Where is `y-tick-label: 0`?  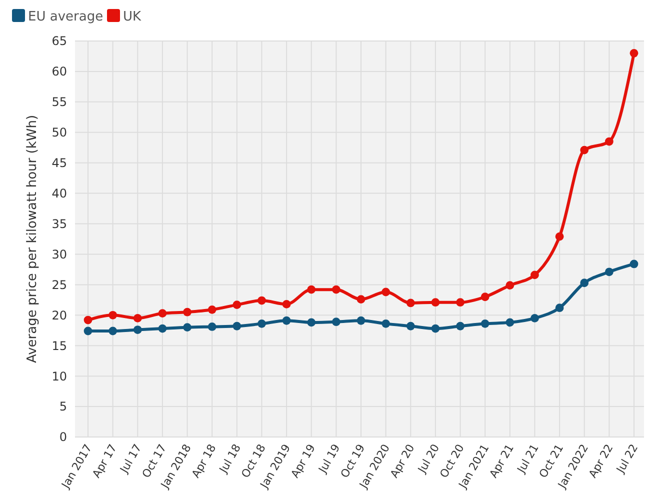
y-tick-label: 0 is located at coordinates (63, 437).